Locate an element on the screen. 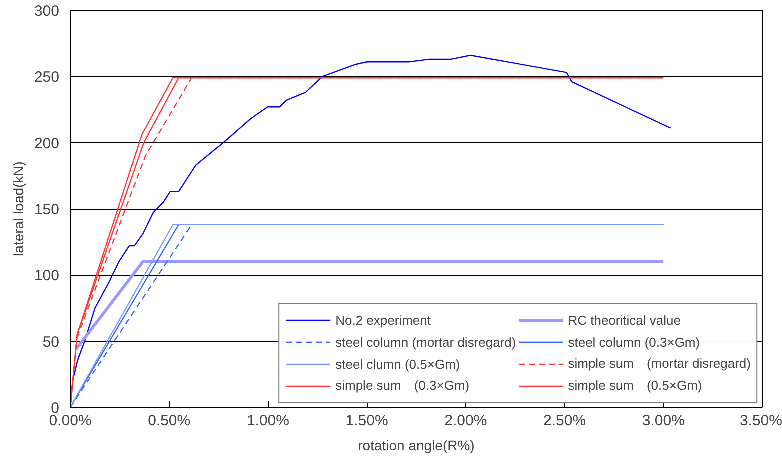 Image resolution: width=782 pixels, height=467 pixels. legend-label: steel column (mortar disregard) is located at coordinates (426, 342).